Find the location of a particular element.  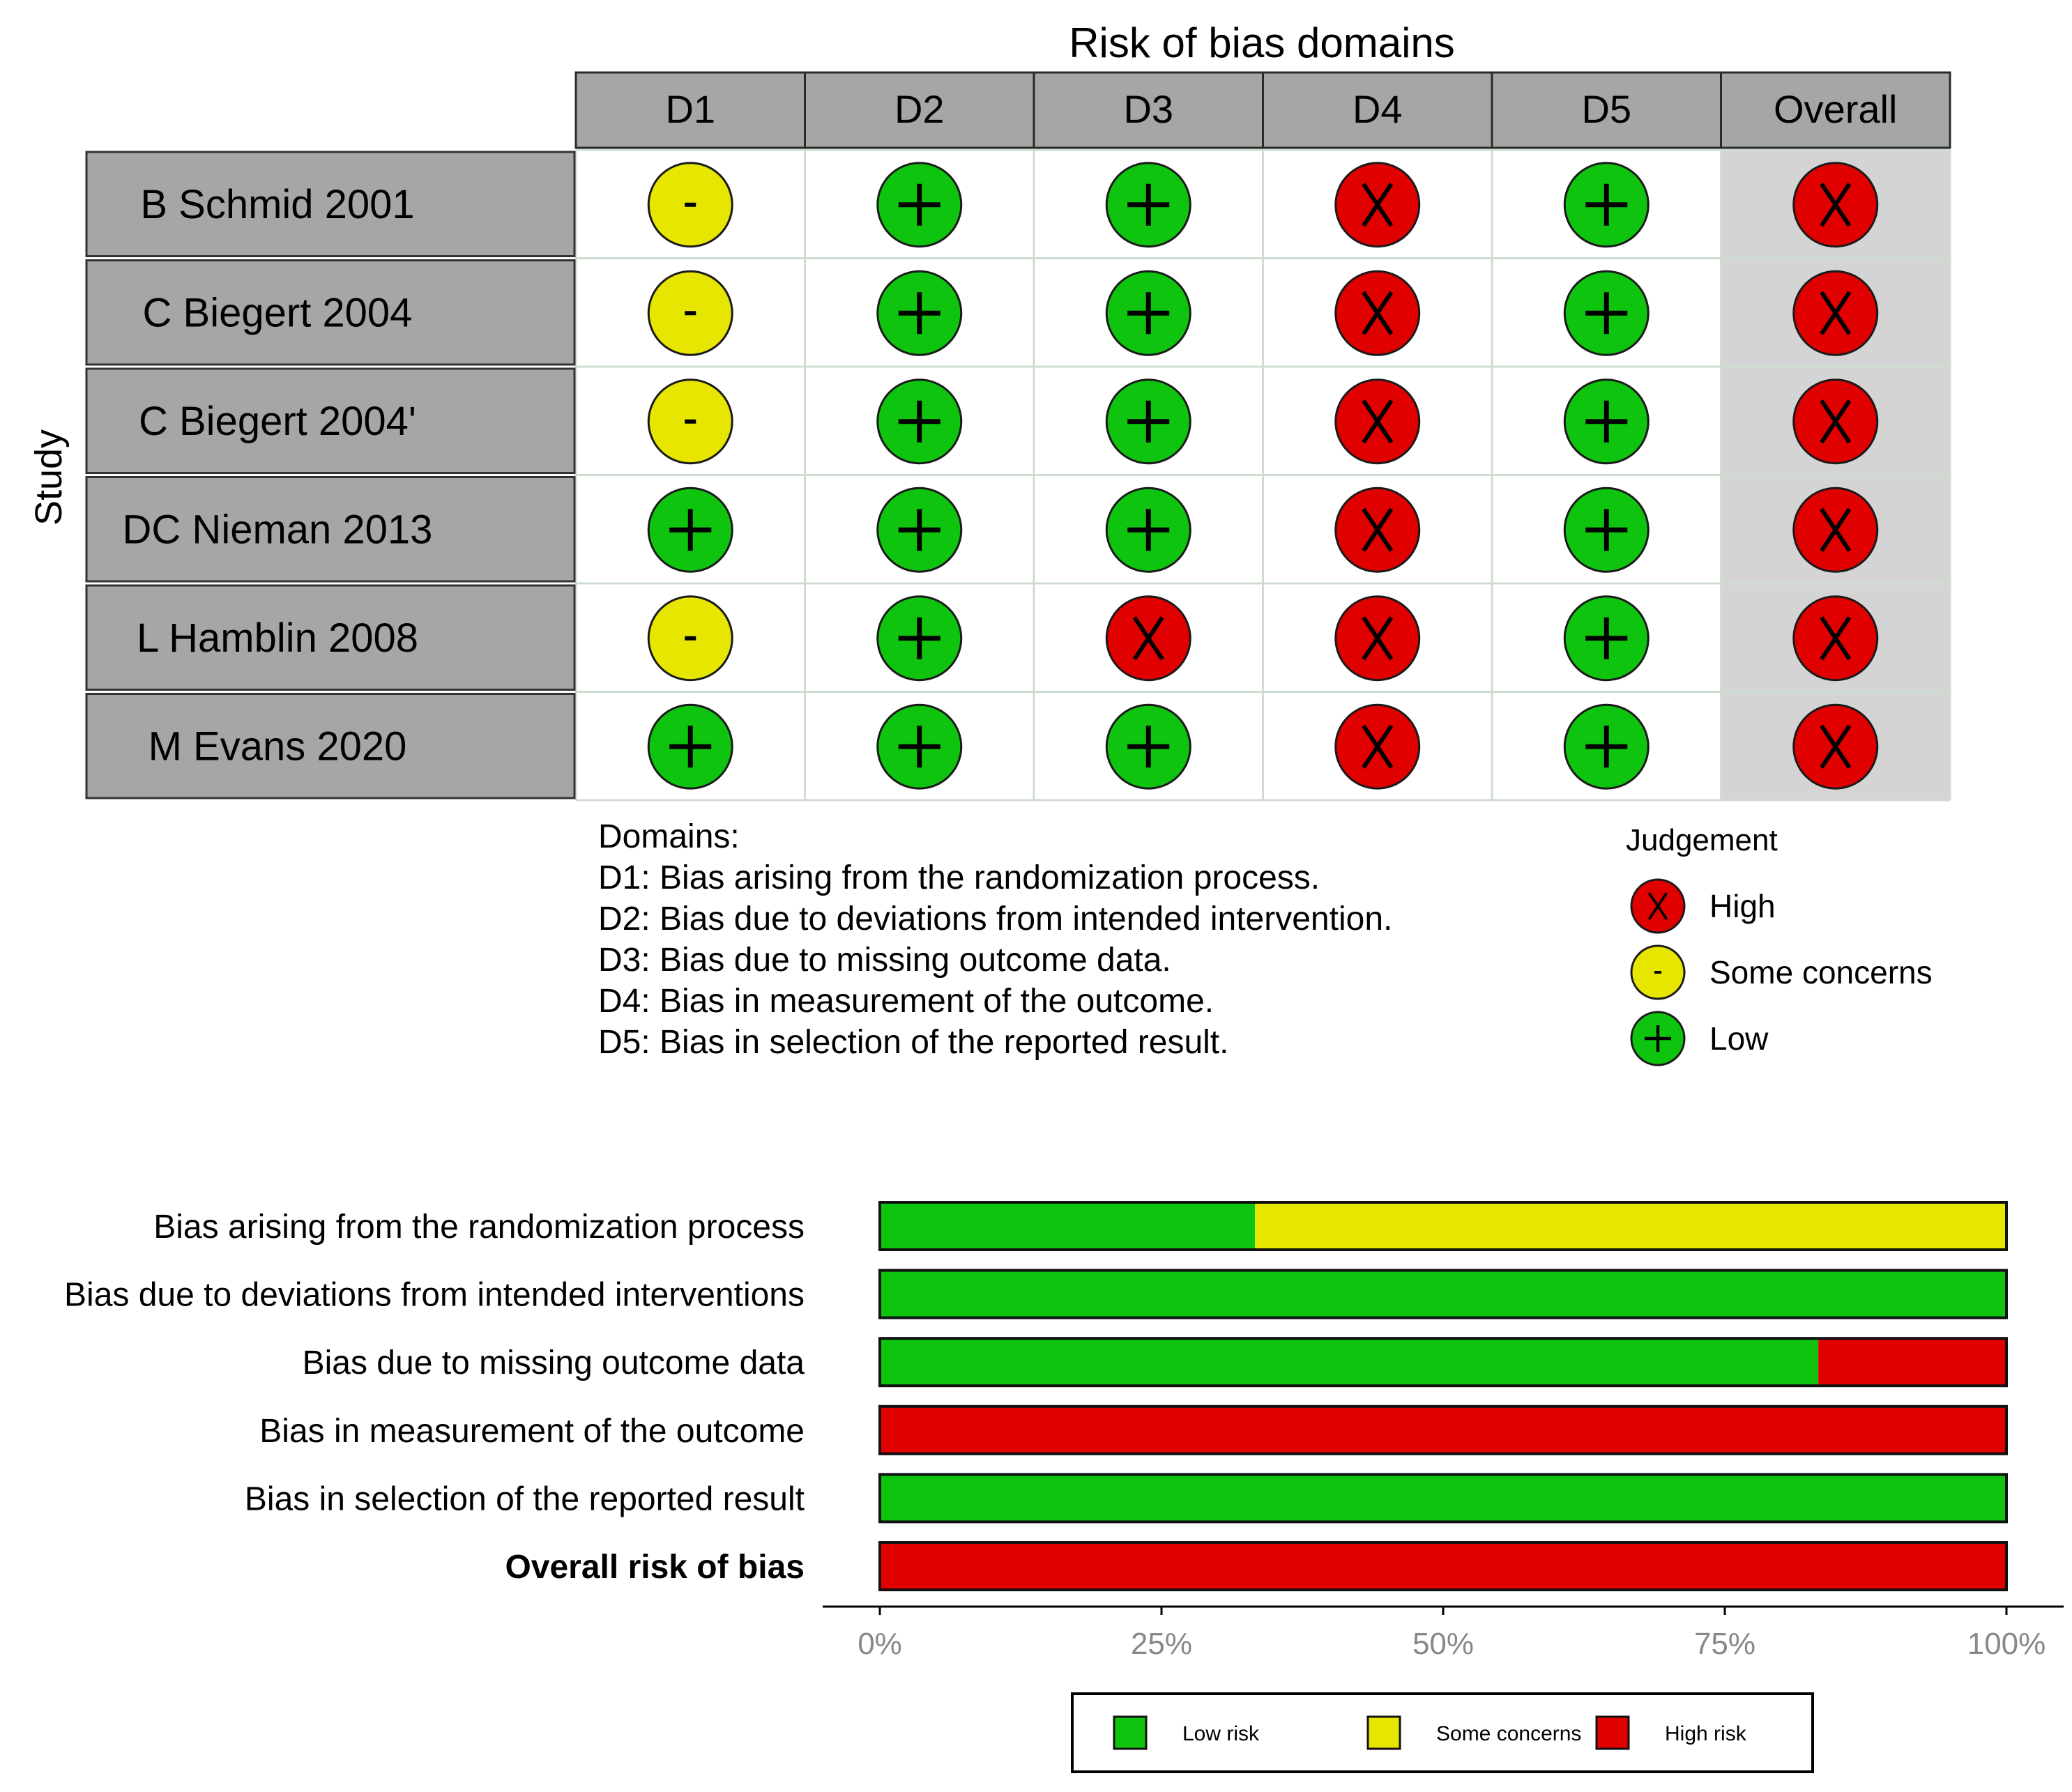

summary-legend-swatch-some is located at coordinates (1383, 1732).